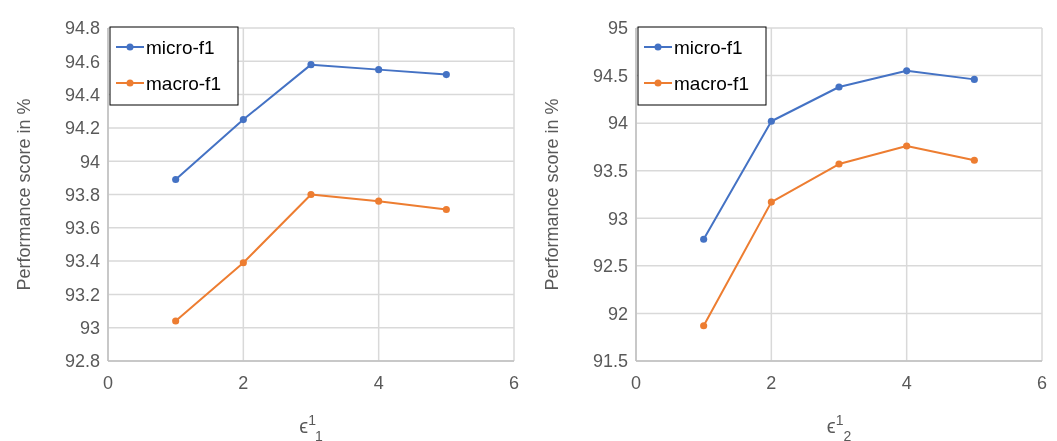  Describe the element at coordinates (617, 313) in the screenshot. I see `y-tick-label: 92` at that location.